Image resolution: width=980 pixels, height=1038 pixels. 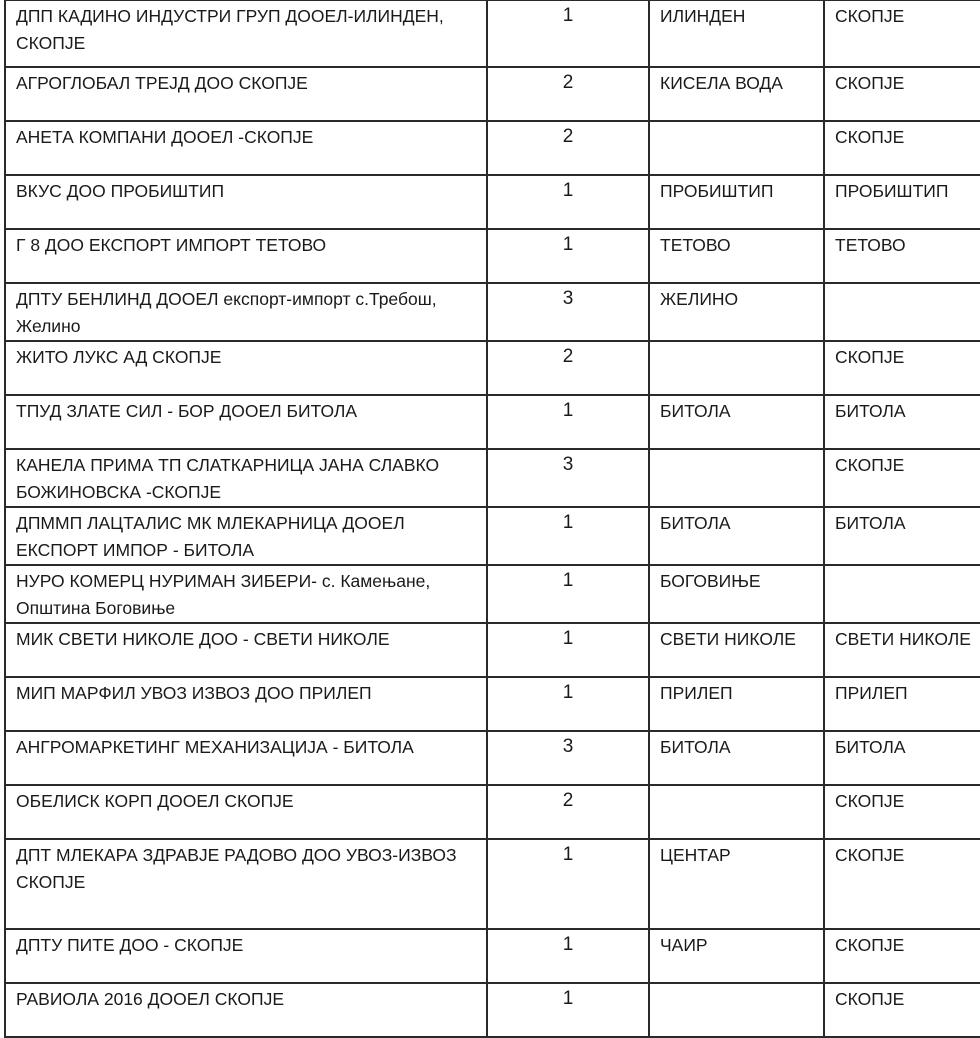 I want to click on table-row: АНЕТА КОМПАНИ ДООЕЛ -СКОПЈЕ 2 СКОПЈЕ, so click(x=492, y=148).